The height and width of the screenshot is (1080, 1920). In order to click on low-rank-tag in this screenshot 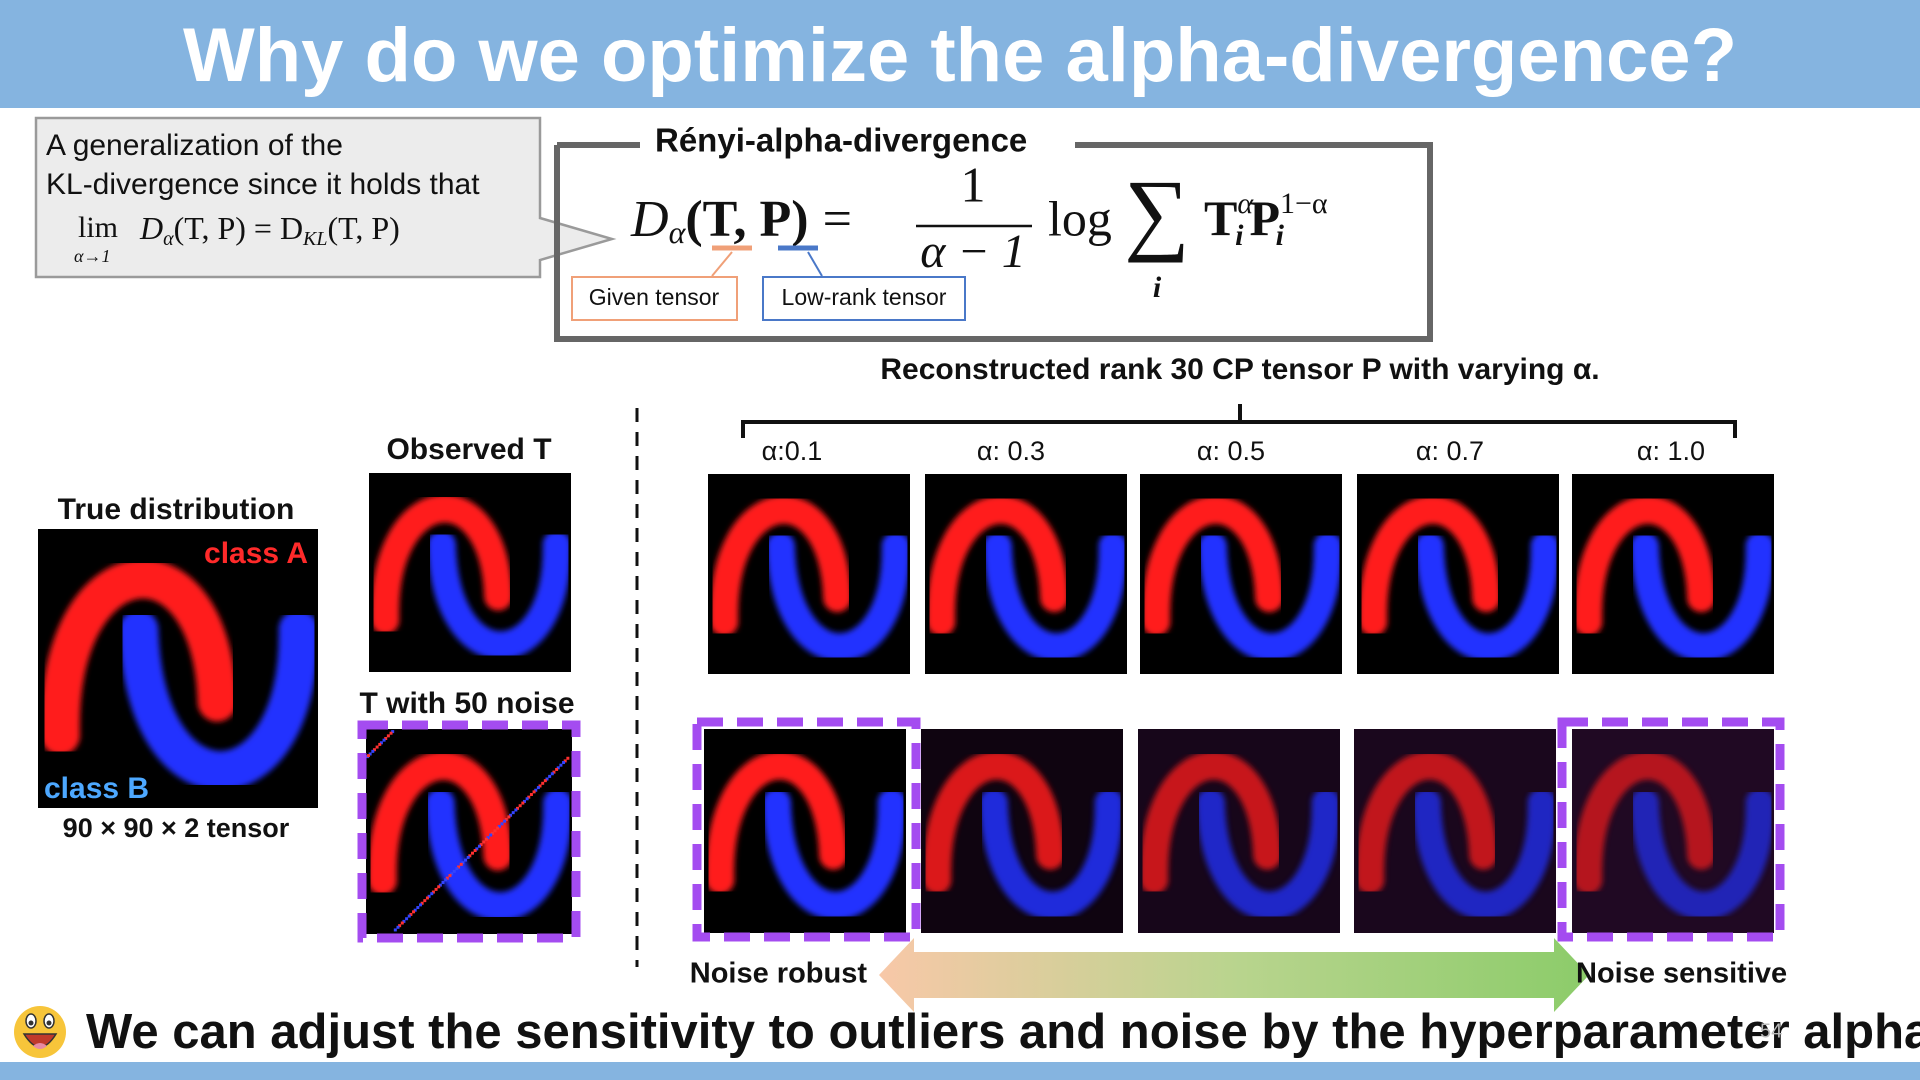, I will do `click(864, 298)`.